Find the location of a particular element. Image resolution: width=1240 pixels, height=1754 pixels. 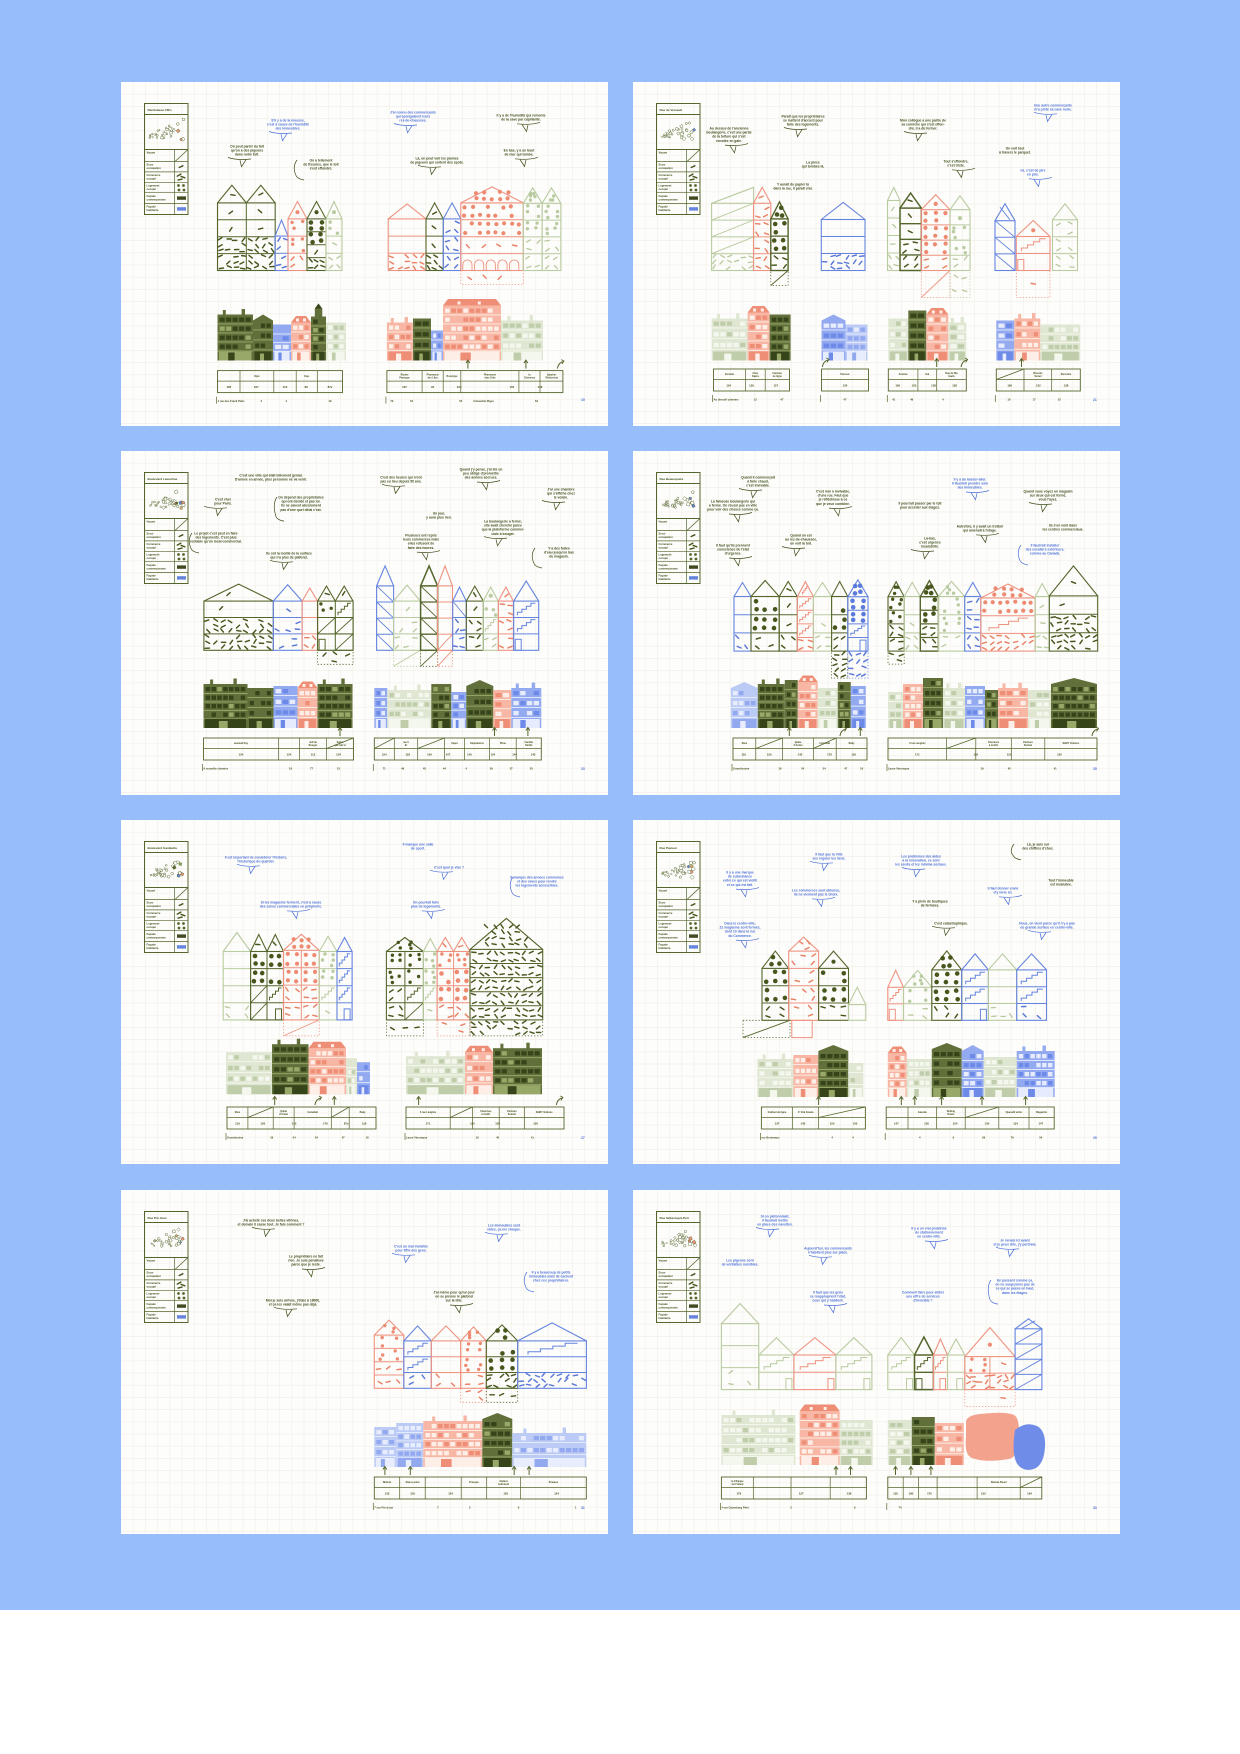

svg-text: sur la tête. is located at coordinates (453, 1300).